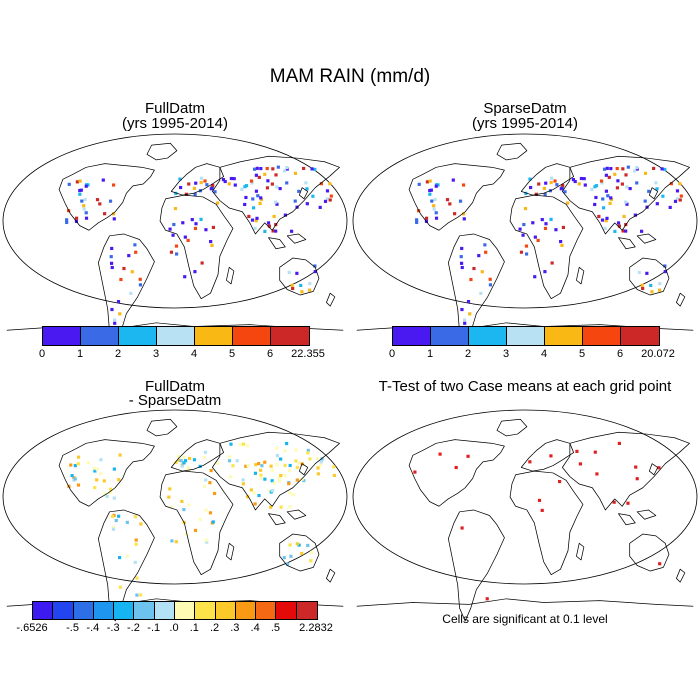 This screenshot has height=700, width=700. What do you see at coordinates (525, 619) in the screenshot?
I see `significance-note: Cells are significant at 0.1 level` at bounding box center [525, 619].